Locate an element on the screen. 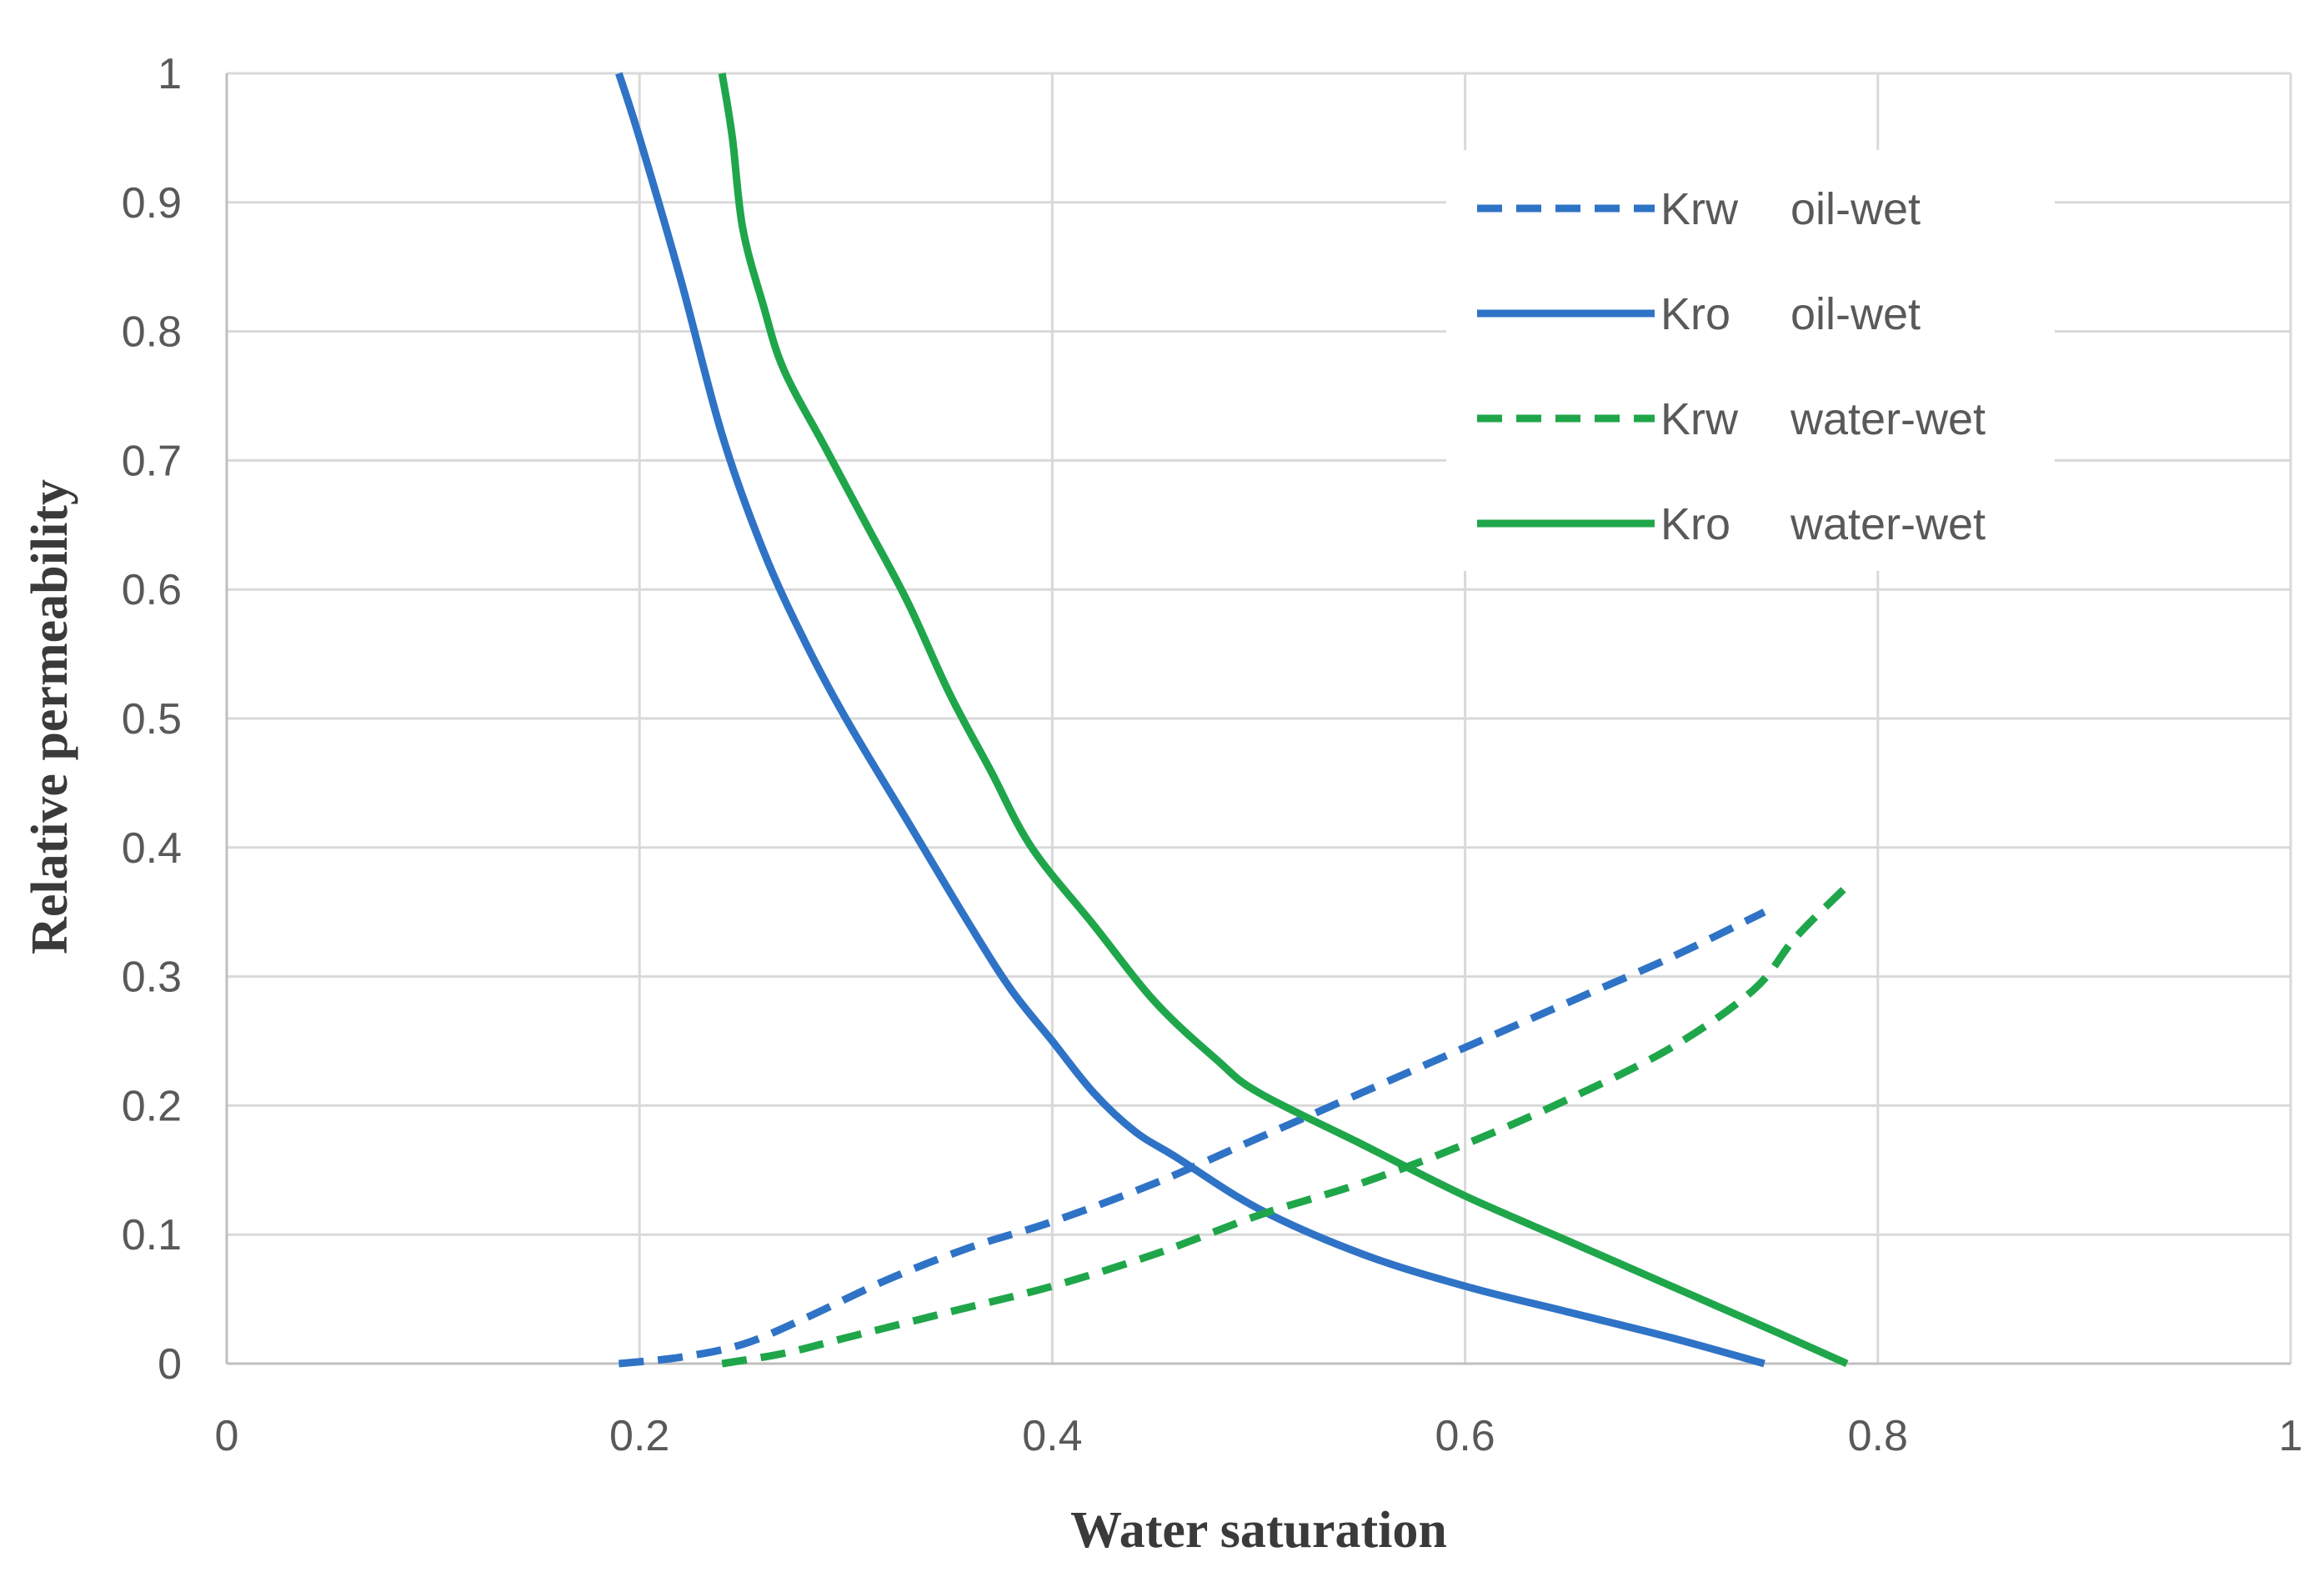  y-tick-label: 0.7 is located at coordinates (152, 461).